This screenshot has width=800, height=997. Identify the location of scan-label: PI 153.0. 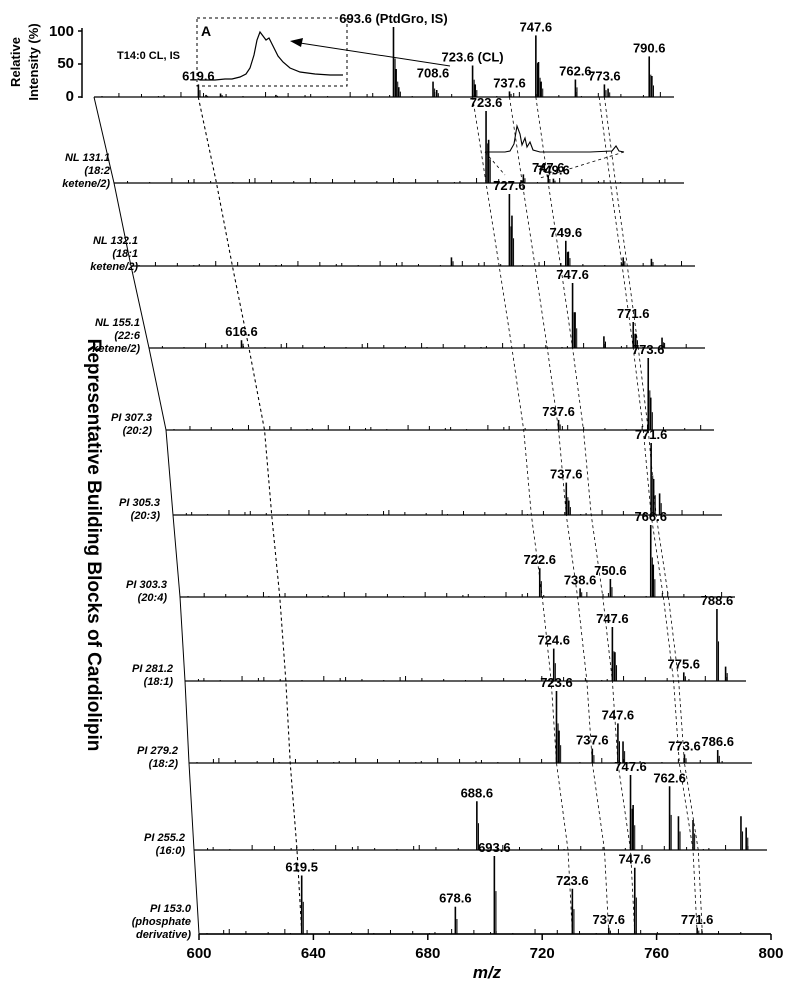
(171, 909).